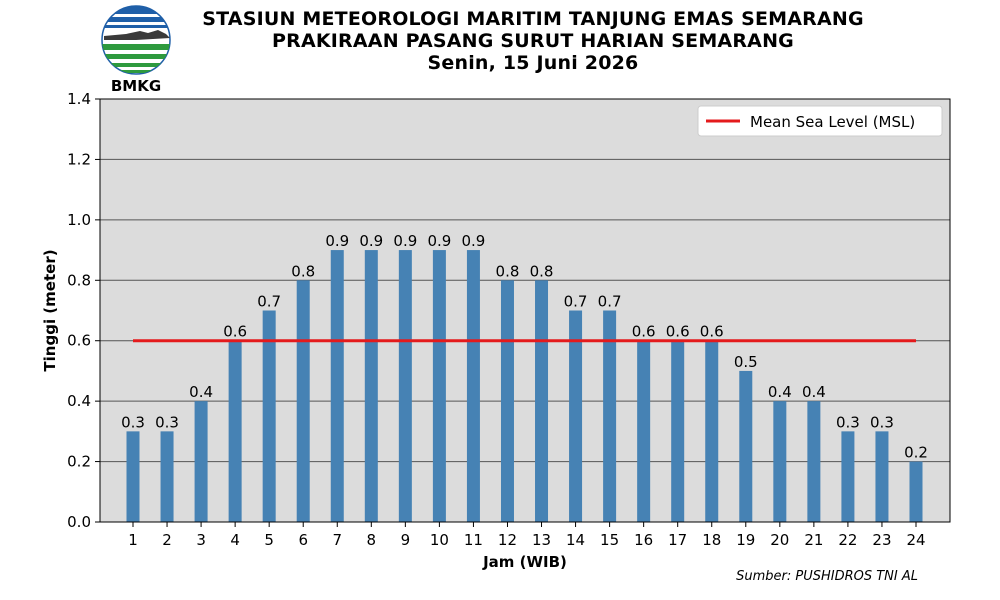 This screenshot has width=1000, height=600. I want to click on x-tick-label: 19, so click(745, 540).